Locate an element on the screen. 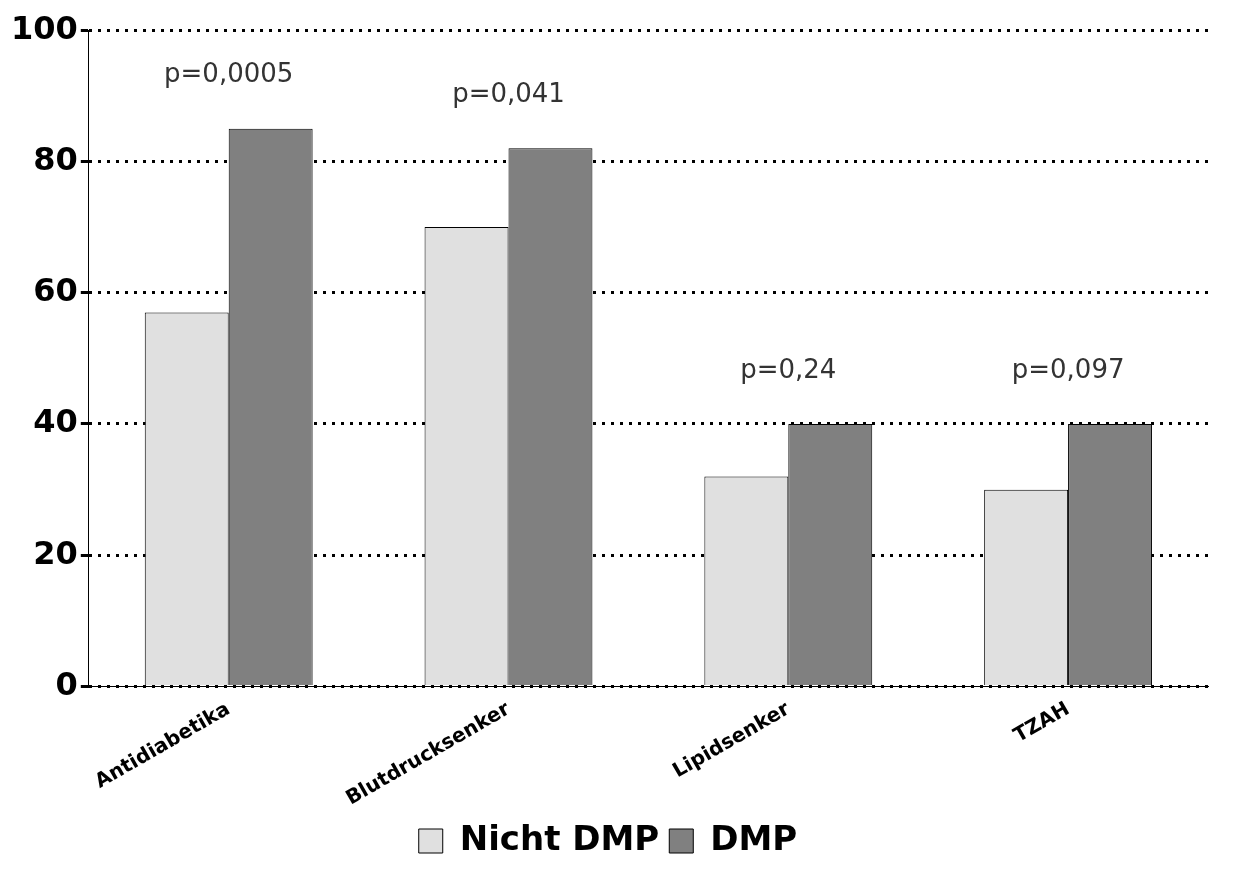  y-tick-label: 100 is located at coordinates (44, 27).